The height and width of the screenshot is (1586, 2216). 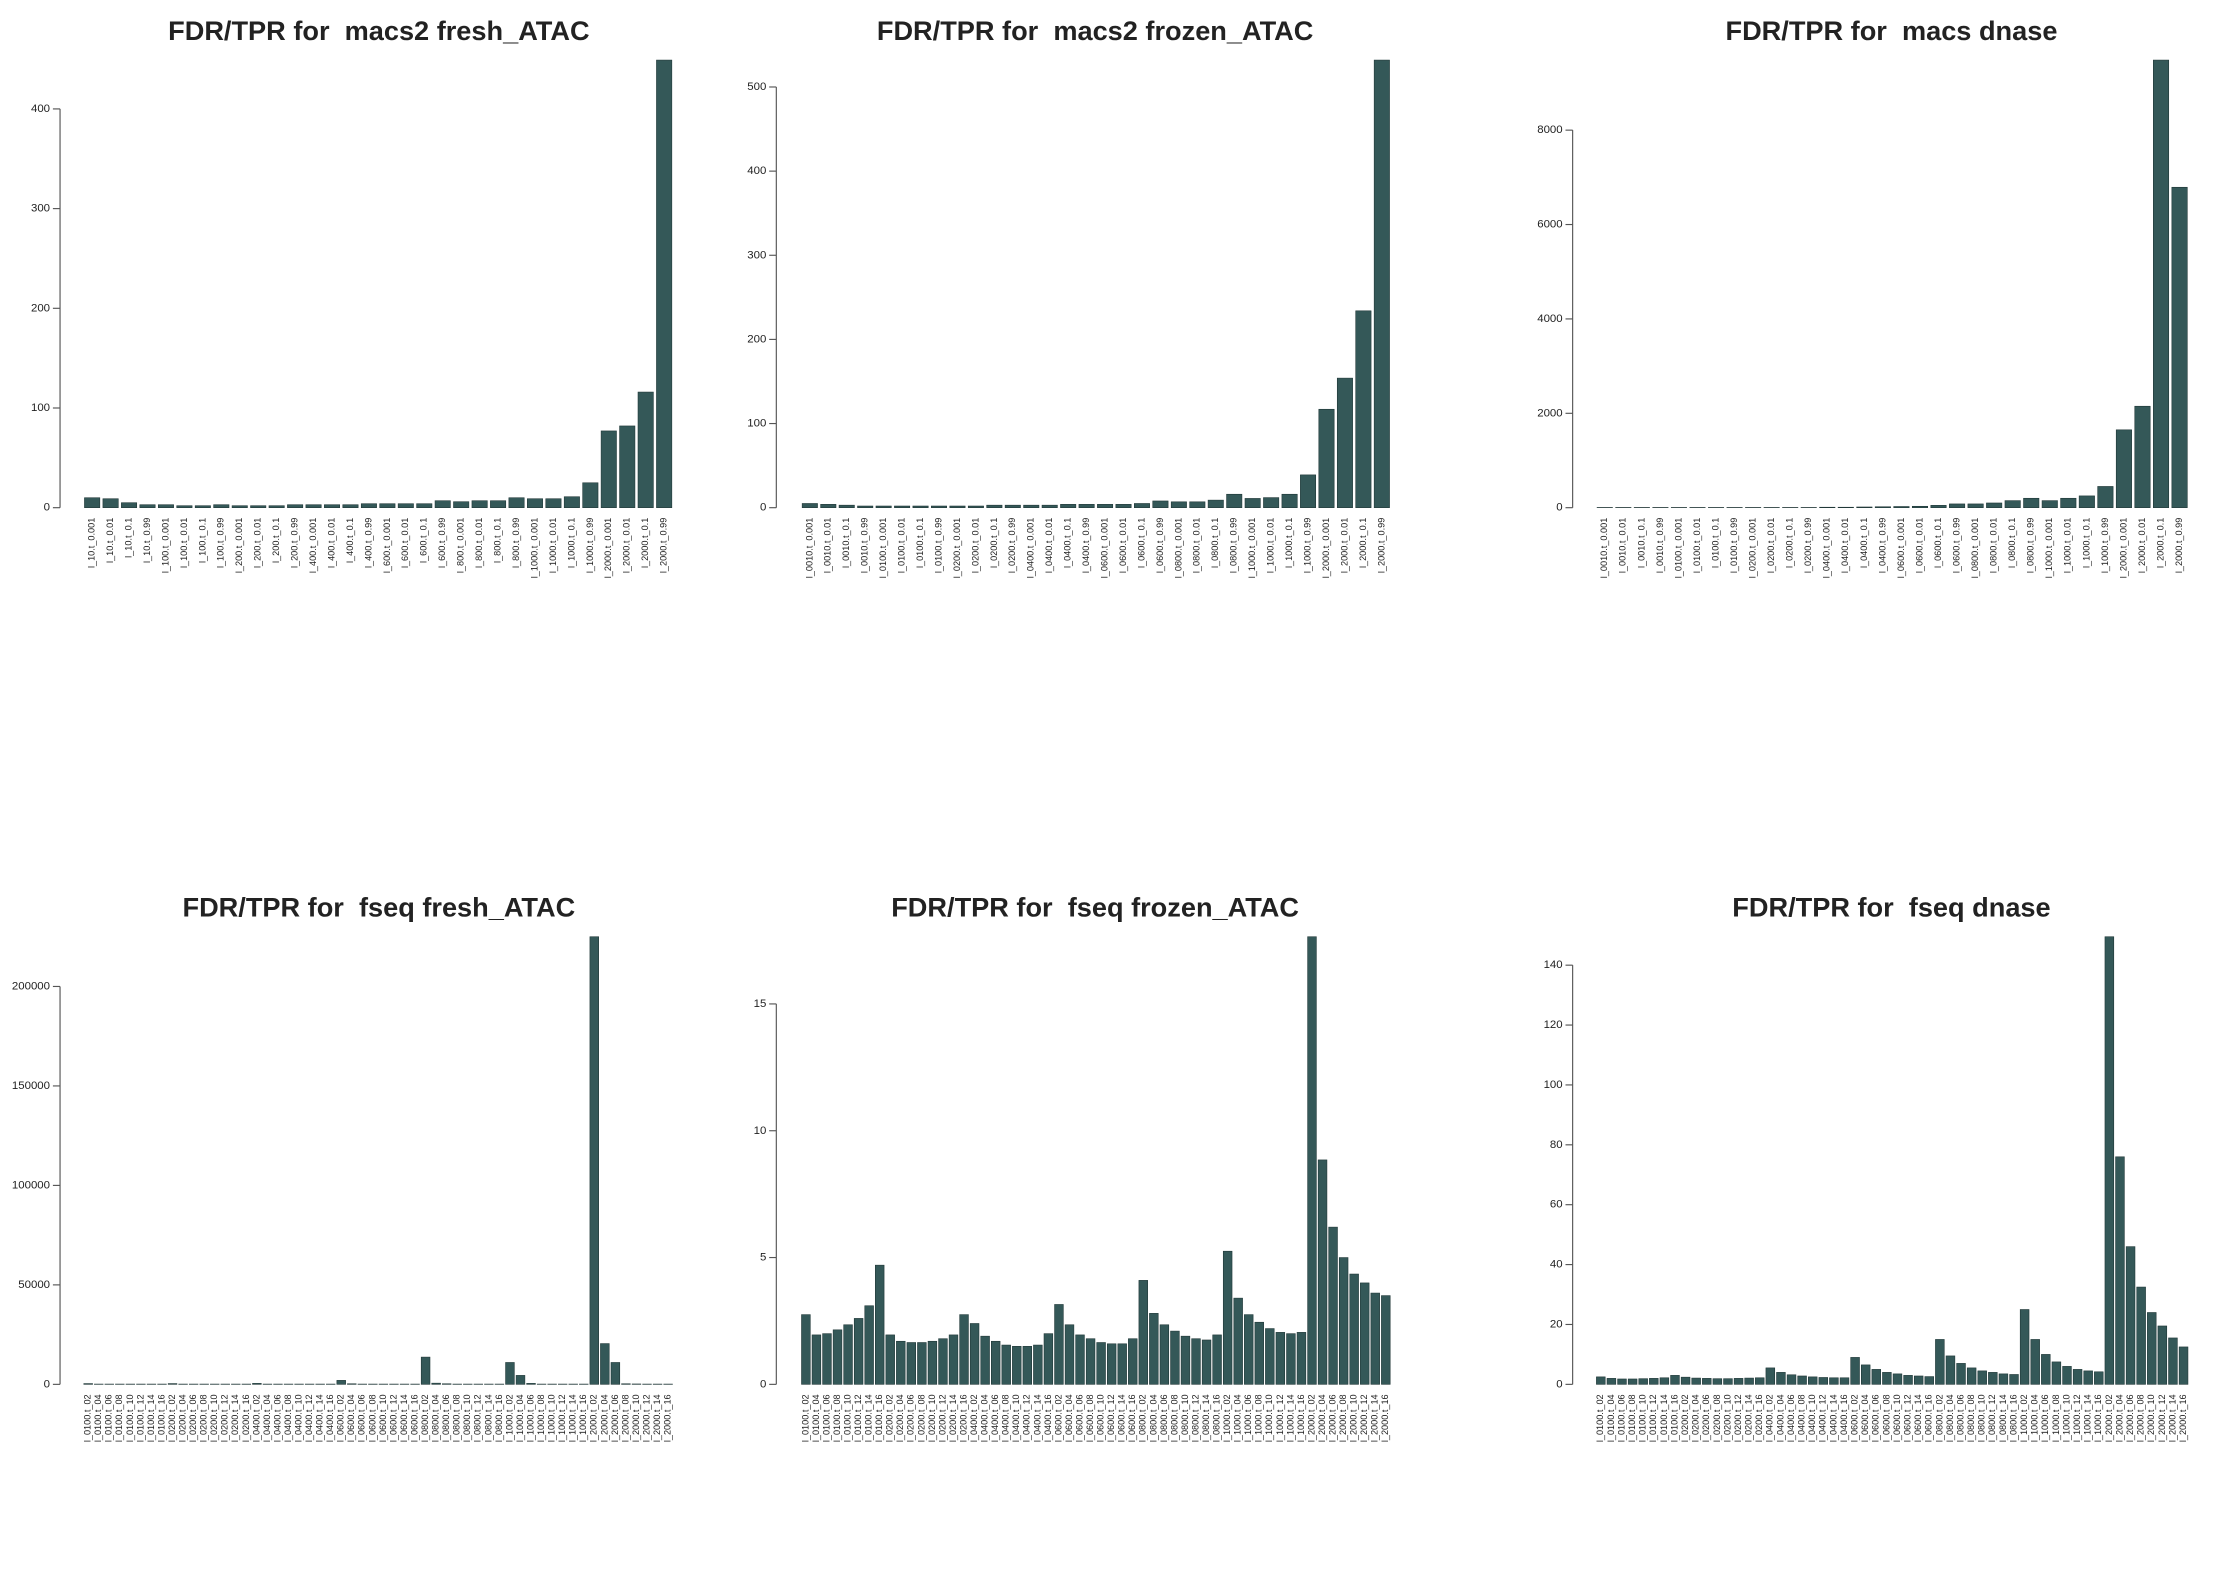 I want to click on x-tick-label: l_0800.t_0.99, so click(x=2031, y=545).